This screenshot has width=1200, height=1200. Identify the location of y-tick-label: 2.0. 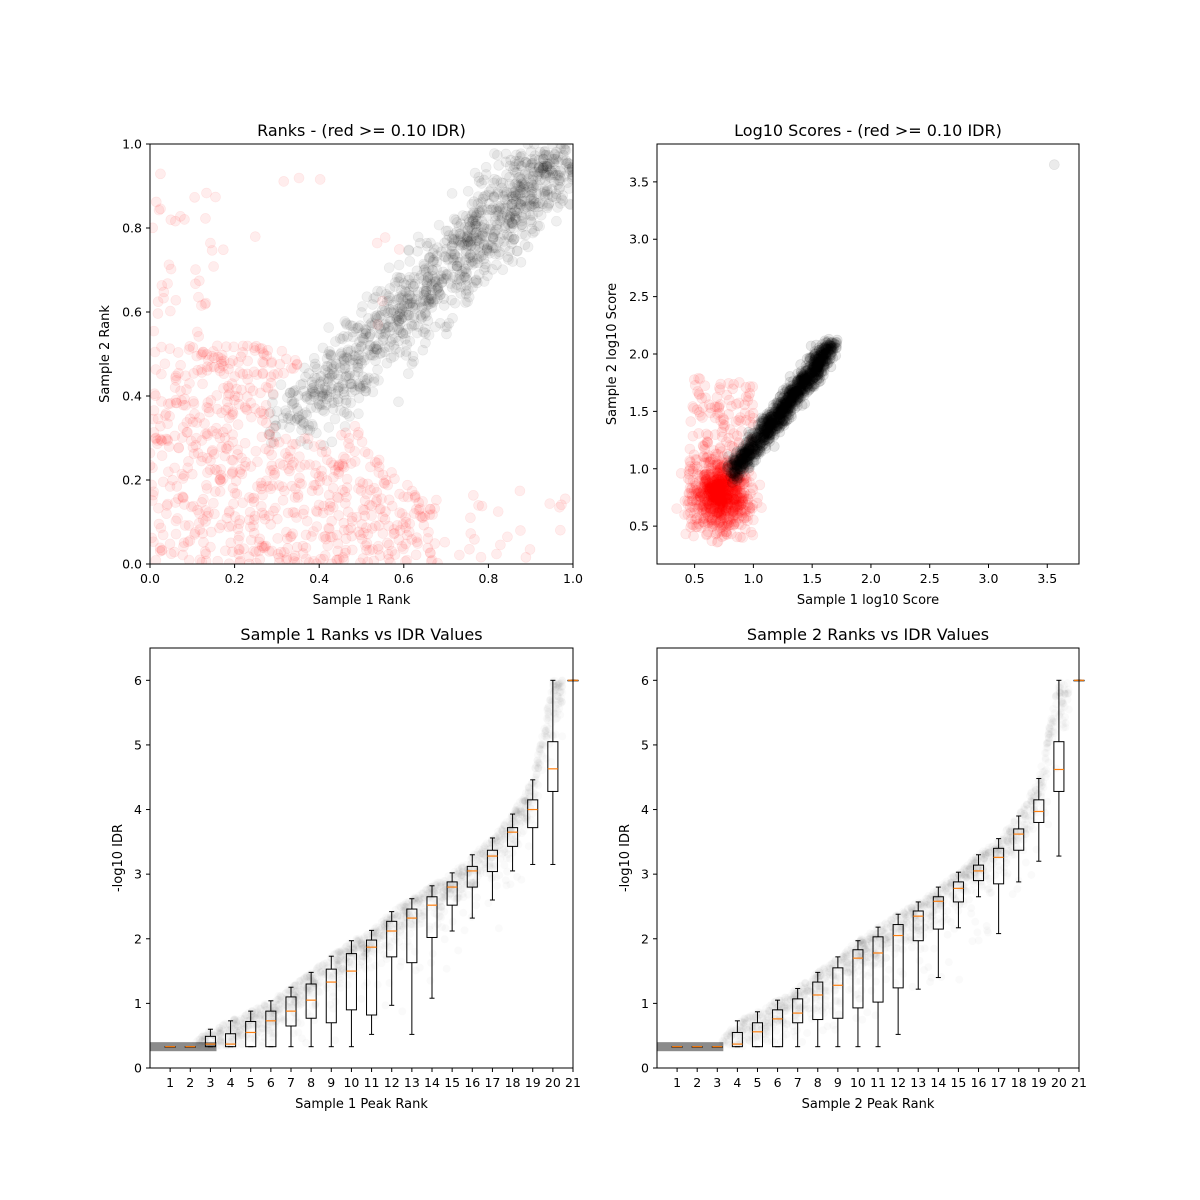
(639, 354).